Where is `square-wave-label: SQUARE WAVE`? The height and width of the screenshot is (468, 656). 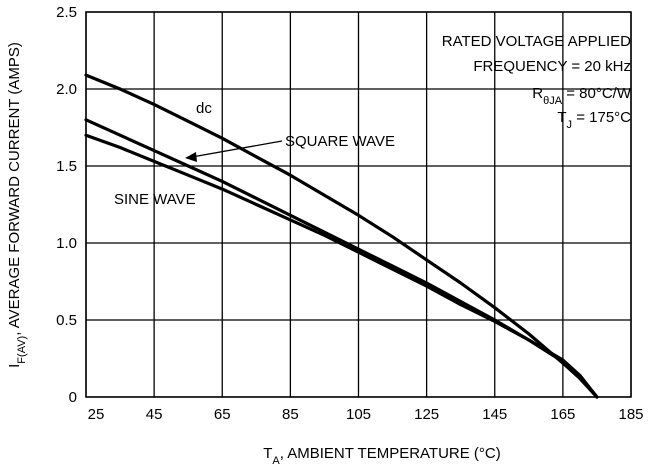 square-wave-label: SQUARE WAVE is located at coordinates (340, 141).